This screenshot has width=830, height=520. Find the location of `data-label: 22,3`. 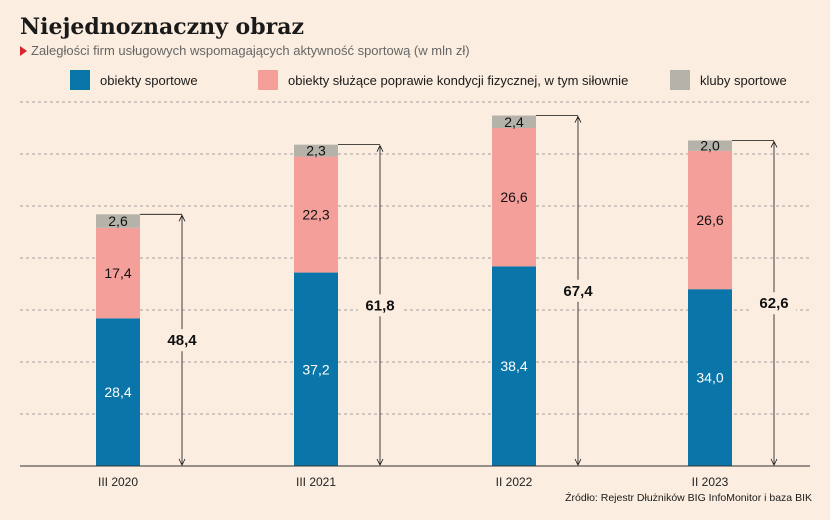

data-label: 22,3 is located at coordinates (315, 215).